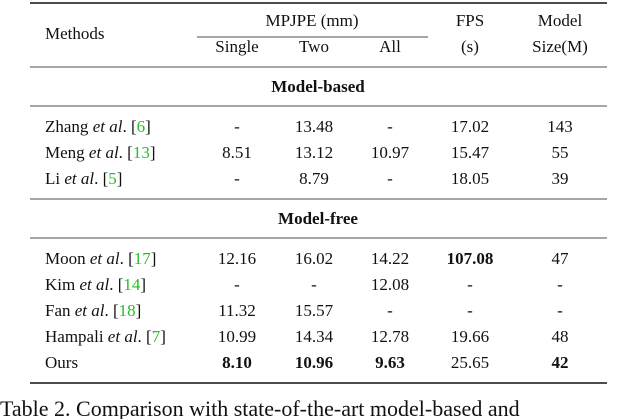 The height and width of the screenshot is (419, 640). I want to click on cell: 19.66, so click(470, 336).